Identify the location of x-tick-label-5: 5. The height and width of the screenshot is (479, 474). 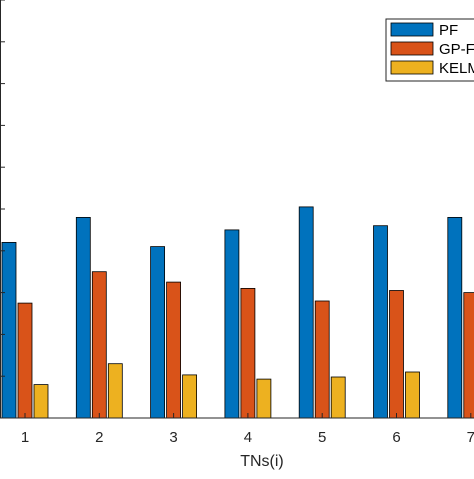
(322, 437).